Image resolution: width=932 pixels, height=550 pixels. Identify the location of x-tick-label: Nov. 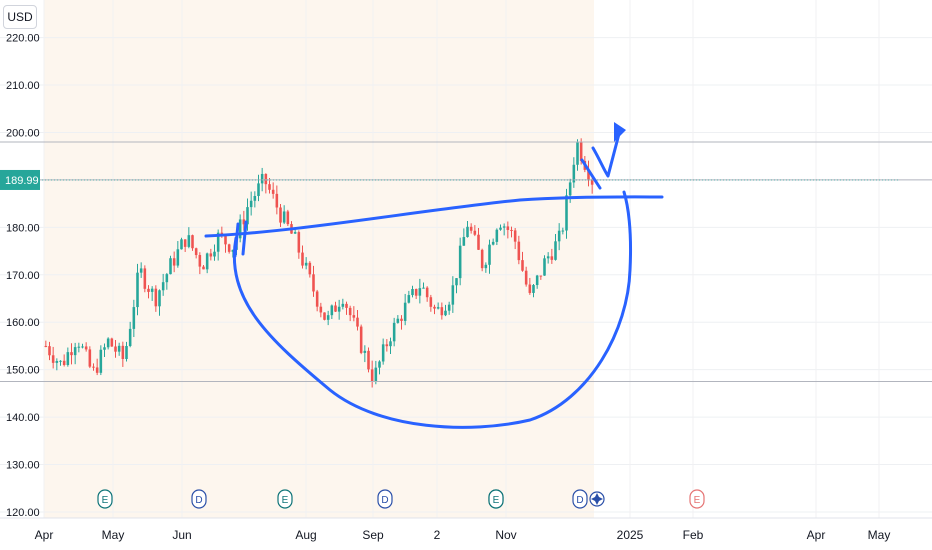
(505, 535).